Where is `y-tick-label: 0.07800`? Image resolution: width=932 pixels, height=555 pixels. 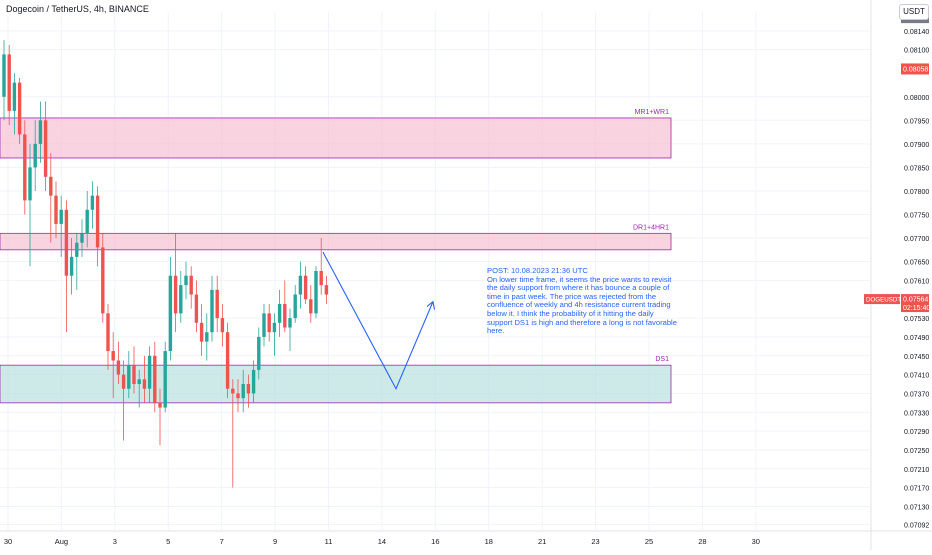
y-tick-label: 0.07800 is located at coordinates (916, 192).